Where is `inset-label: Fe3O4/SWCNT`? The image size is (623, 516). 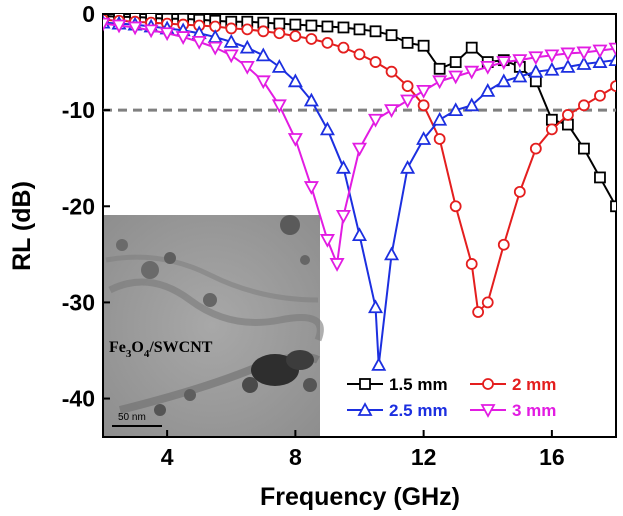 inset-label: Fe3O4/SWCNT is located at coordinates (161, 349).